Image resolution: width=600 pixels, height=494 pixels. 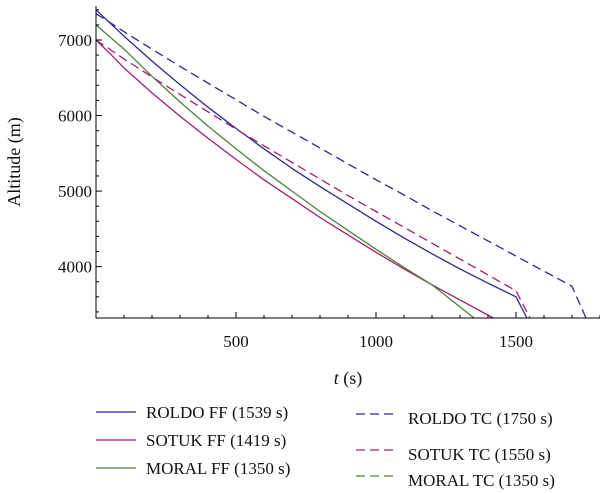 I want to click on x-tick-label: 1000, so click(x=376, y=341).